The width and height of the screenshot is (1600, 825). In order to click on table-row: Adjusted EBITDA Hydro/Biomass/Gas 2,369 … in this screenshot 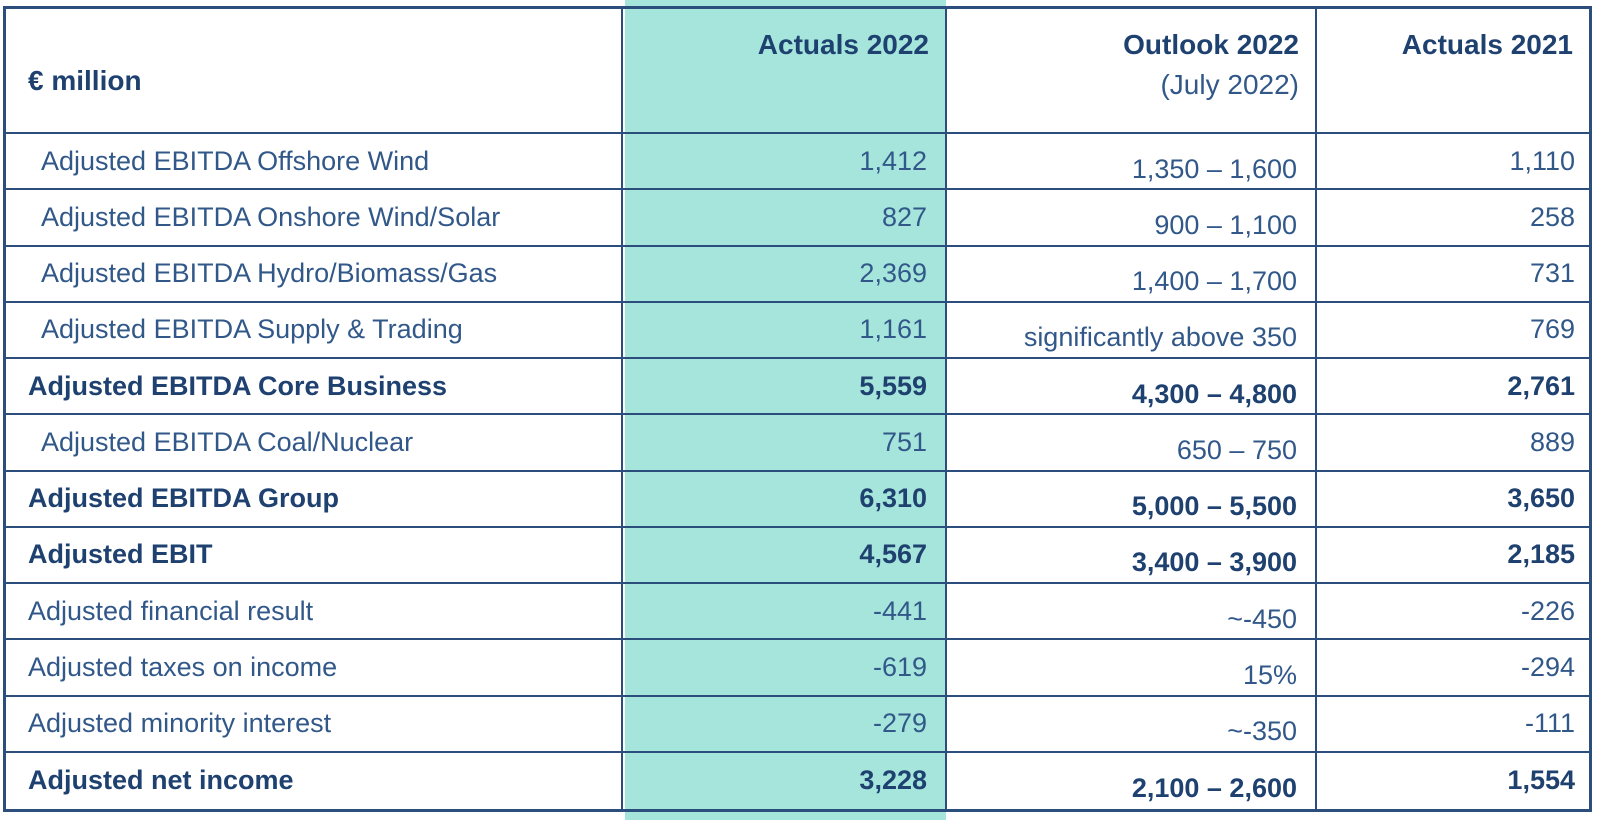, I will do `click(797, 274)`.